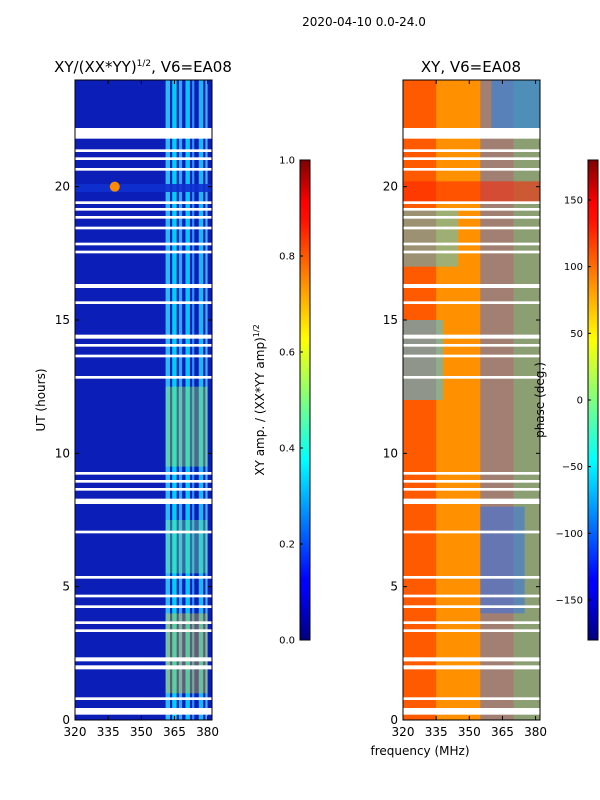  Describe the element at coordinates (471, 67) in the screenshot. I see `phase-panel-title: XY, V6=EA08` at that location.